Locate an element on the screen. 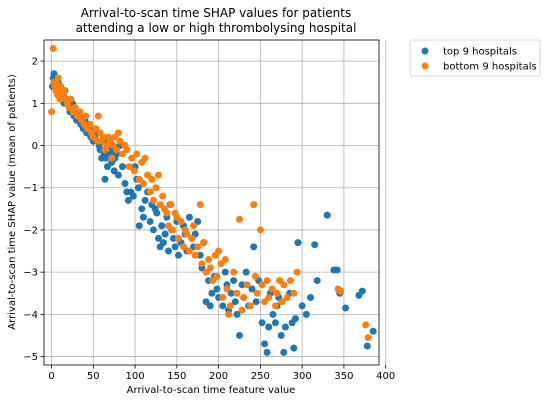 Image resolution: width=547 pixels, height=402 pixels. legend-label-top: top 9 hospitals is located at coordinates (480, 52).